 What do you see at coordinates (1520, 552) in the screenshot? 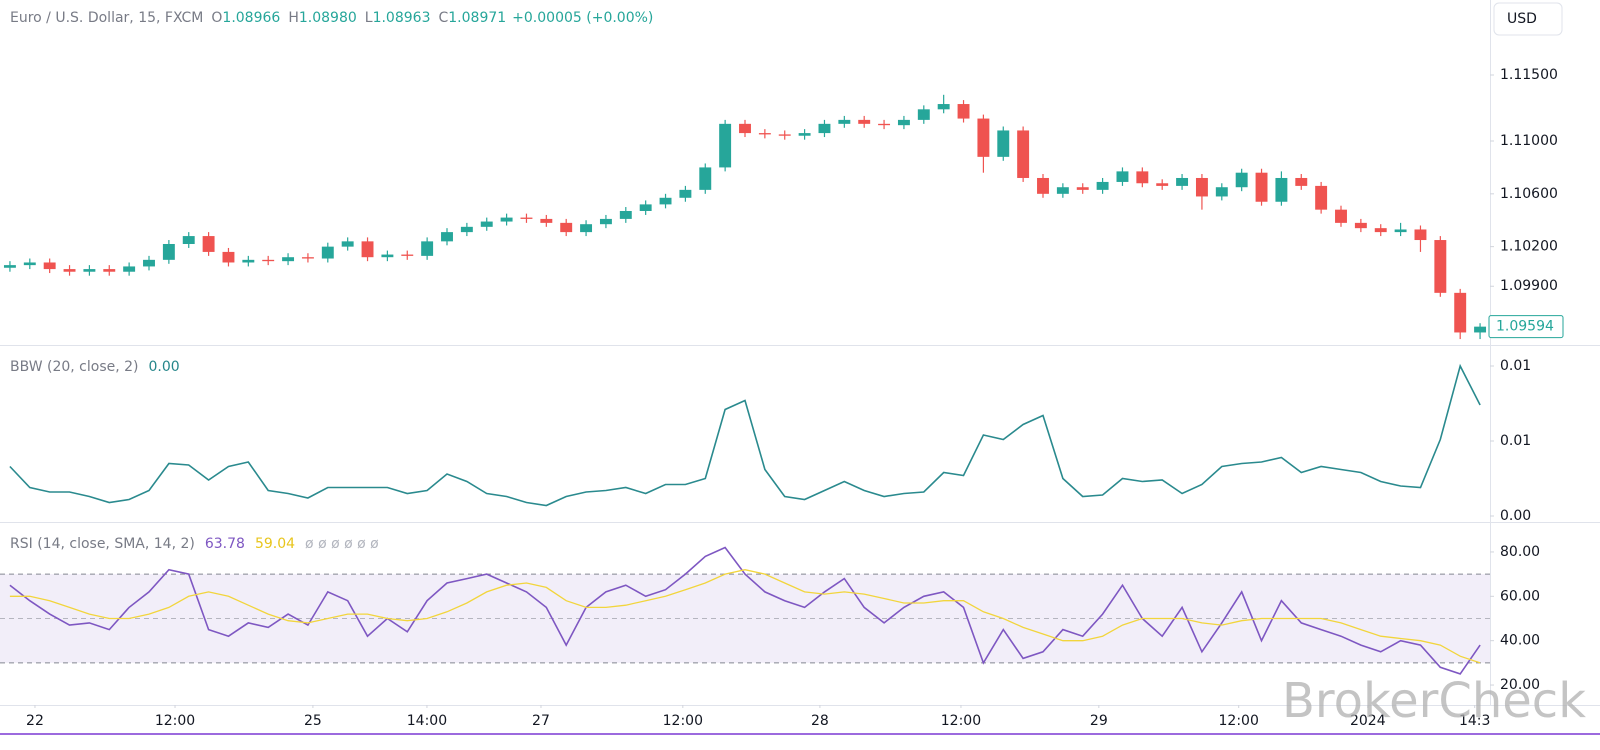
I see `y-tick-label: 80.00` at bounding box center [1520, 552].